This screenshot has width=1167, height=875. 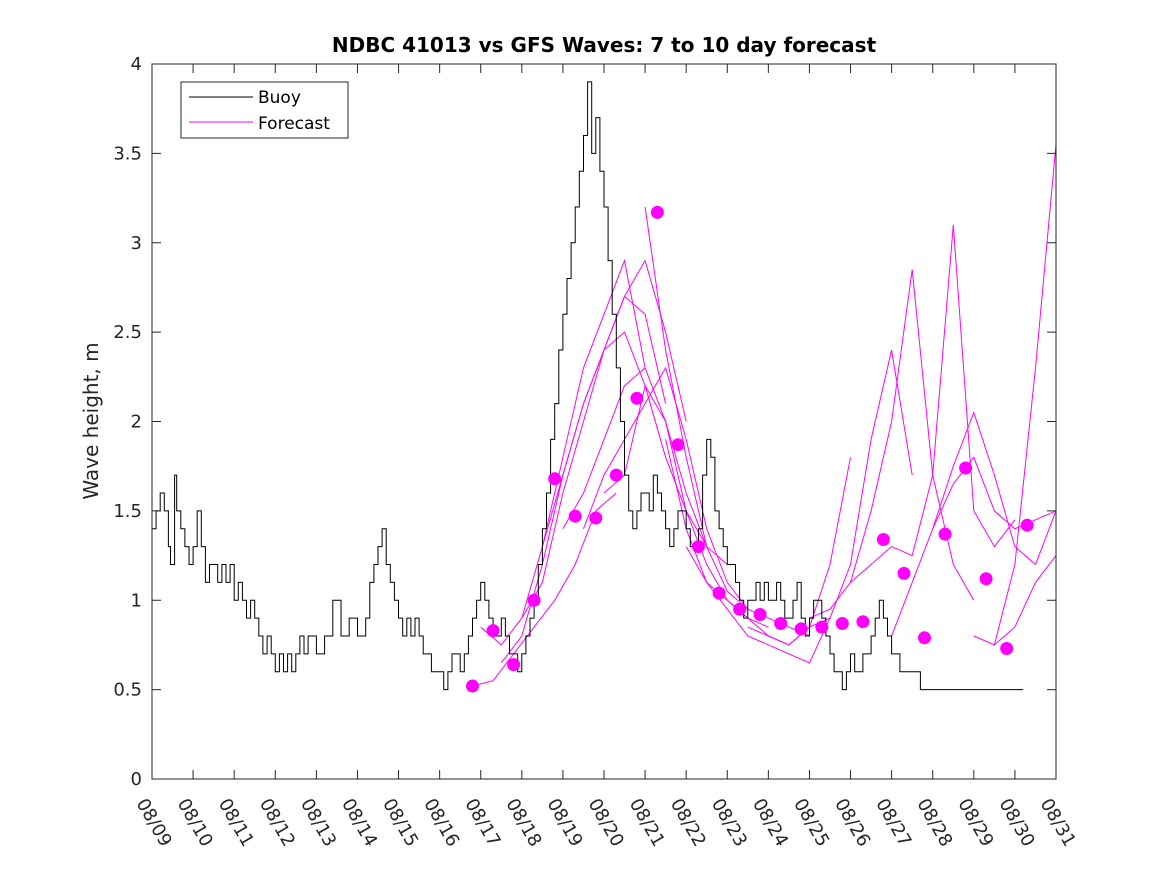 What do you see at coordinates (127, 153) in the screenshot?
I see `y-tick-label: 3.5` at bounding box center [127, 153].